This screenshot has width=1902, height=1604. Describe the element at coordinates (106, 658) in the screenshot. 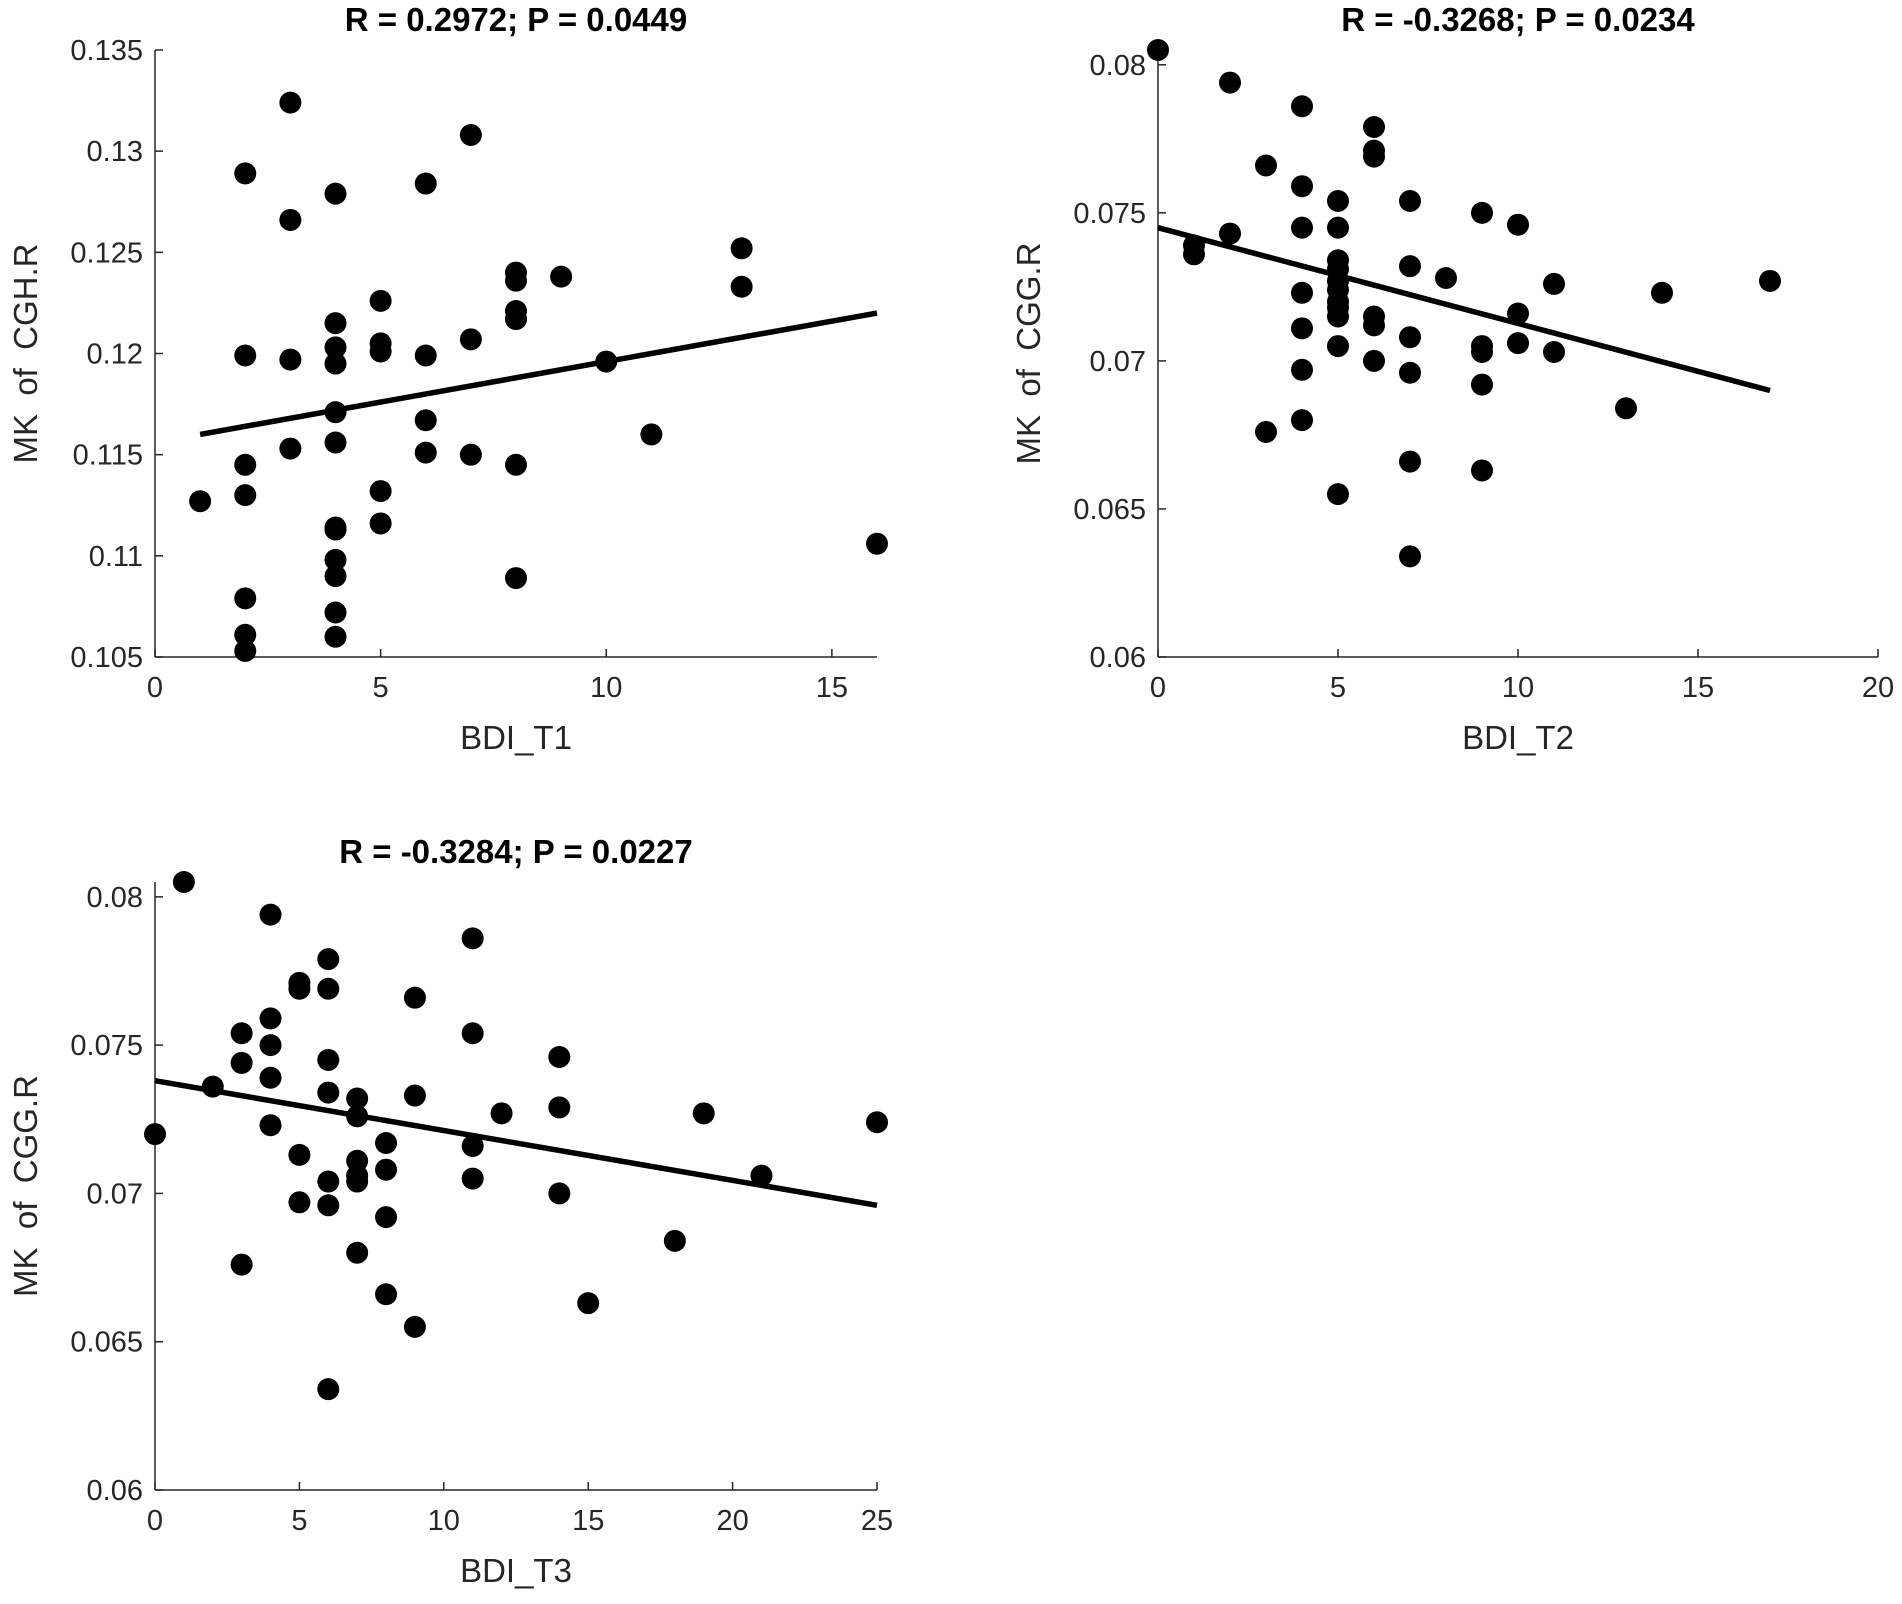

I see `y-tick-label: 0.105` at that location.